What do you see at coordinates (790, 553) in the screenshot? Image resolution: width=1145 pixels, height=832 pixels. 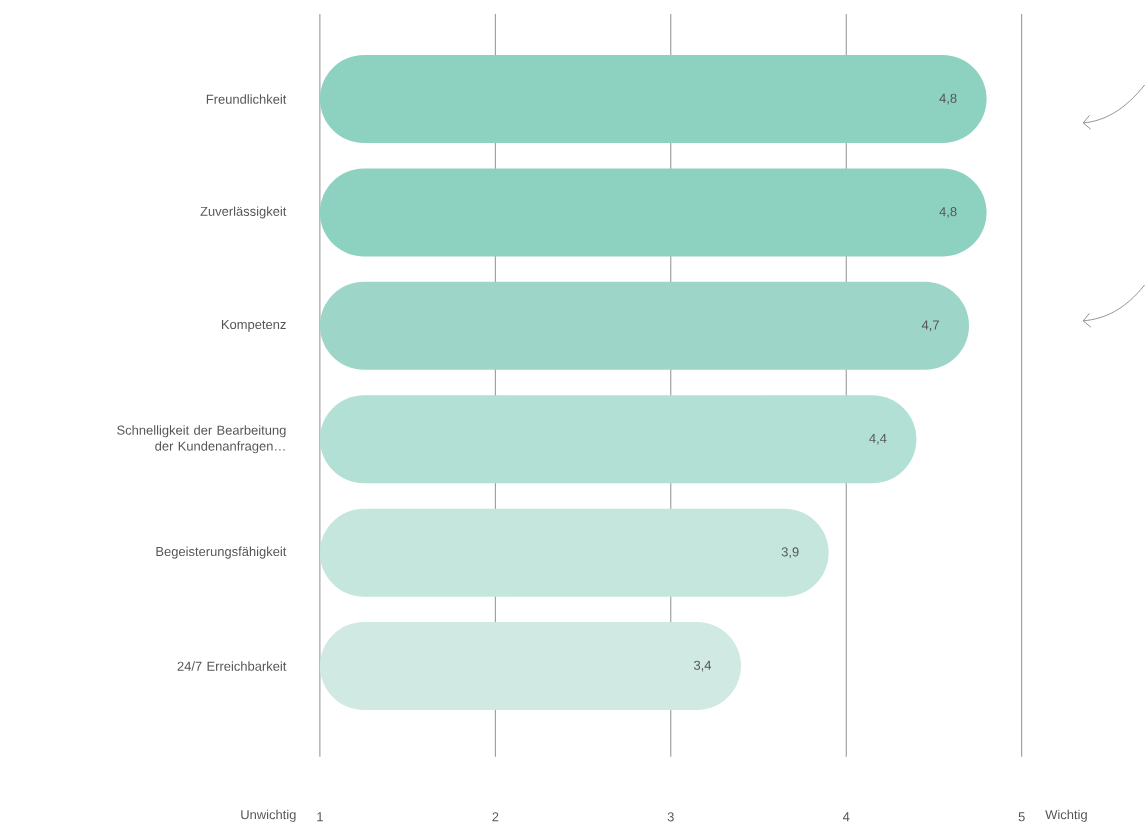 I see `data-label: 3,9` at bounding box center [790, 553].